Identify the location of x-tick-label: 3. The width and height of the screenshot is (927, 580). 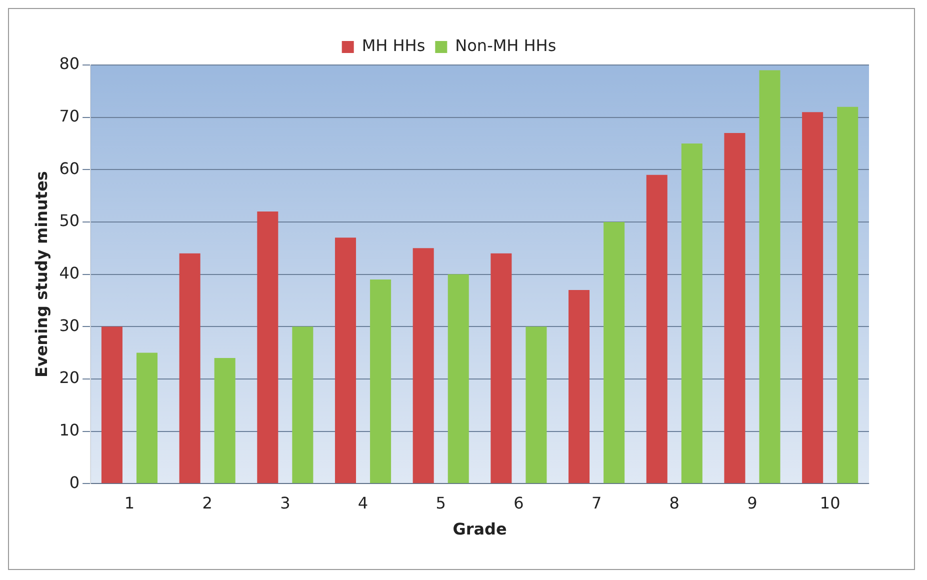
(285, 502).